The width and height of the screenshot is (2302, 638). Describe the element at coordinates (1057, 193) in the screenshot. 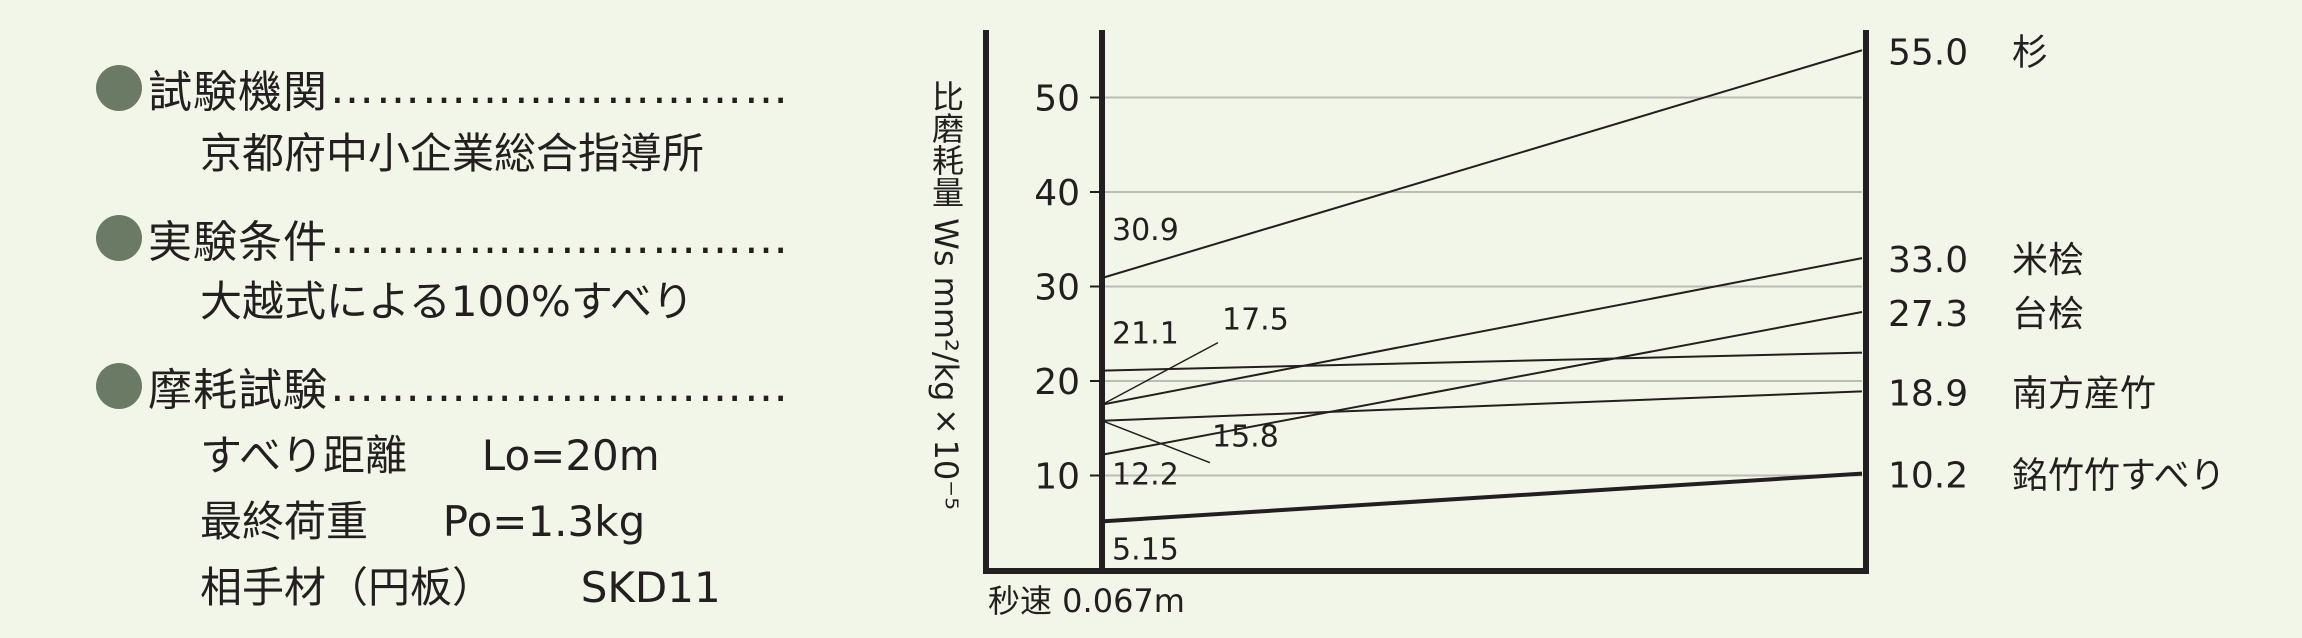

I see `y-tick-label: 40` at that location.